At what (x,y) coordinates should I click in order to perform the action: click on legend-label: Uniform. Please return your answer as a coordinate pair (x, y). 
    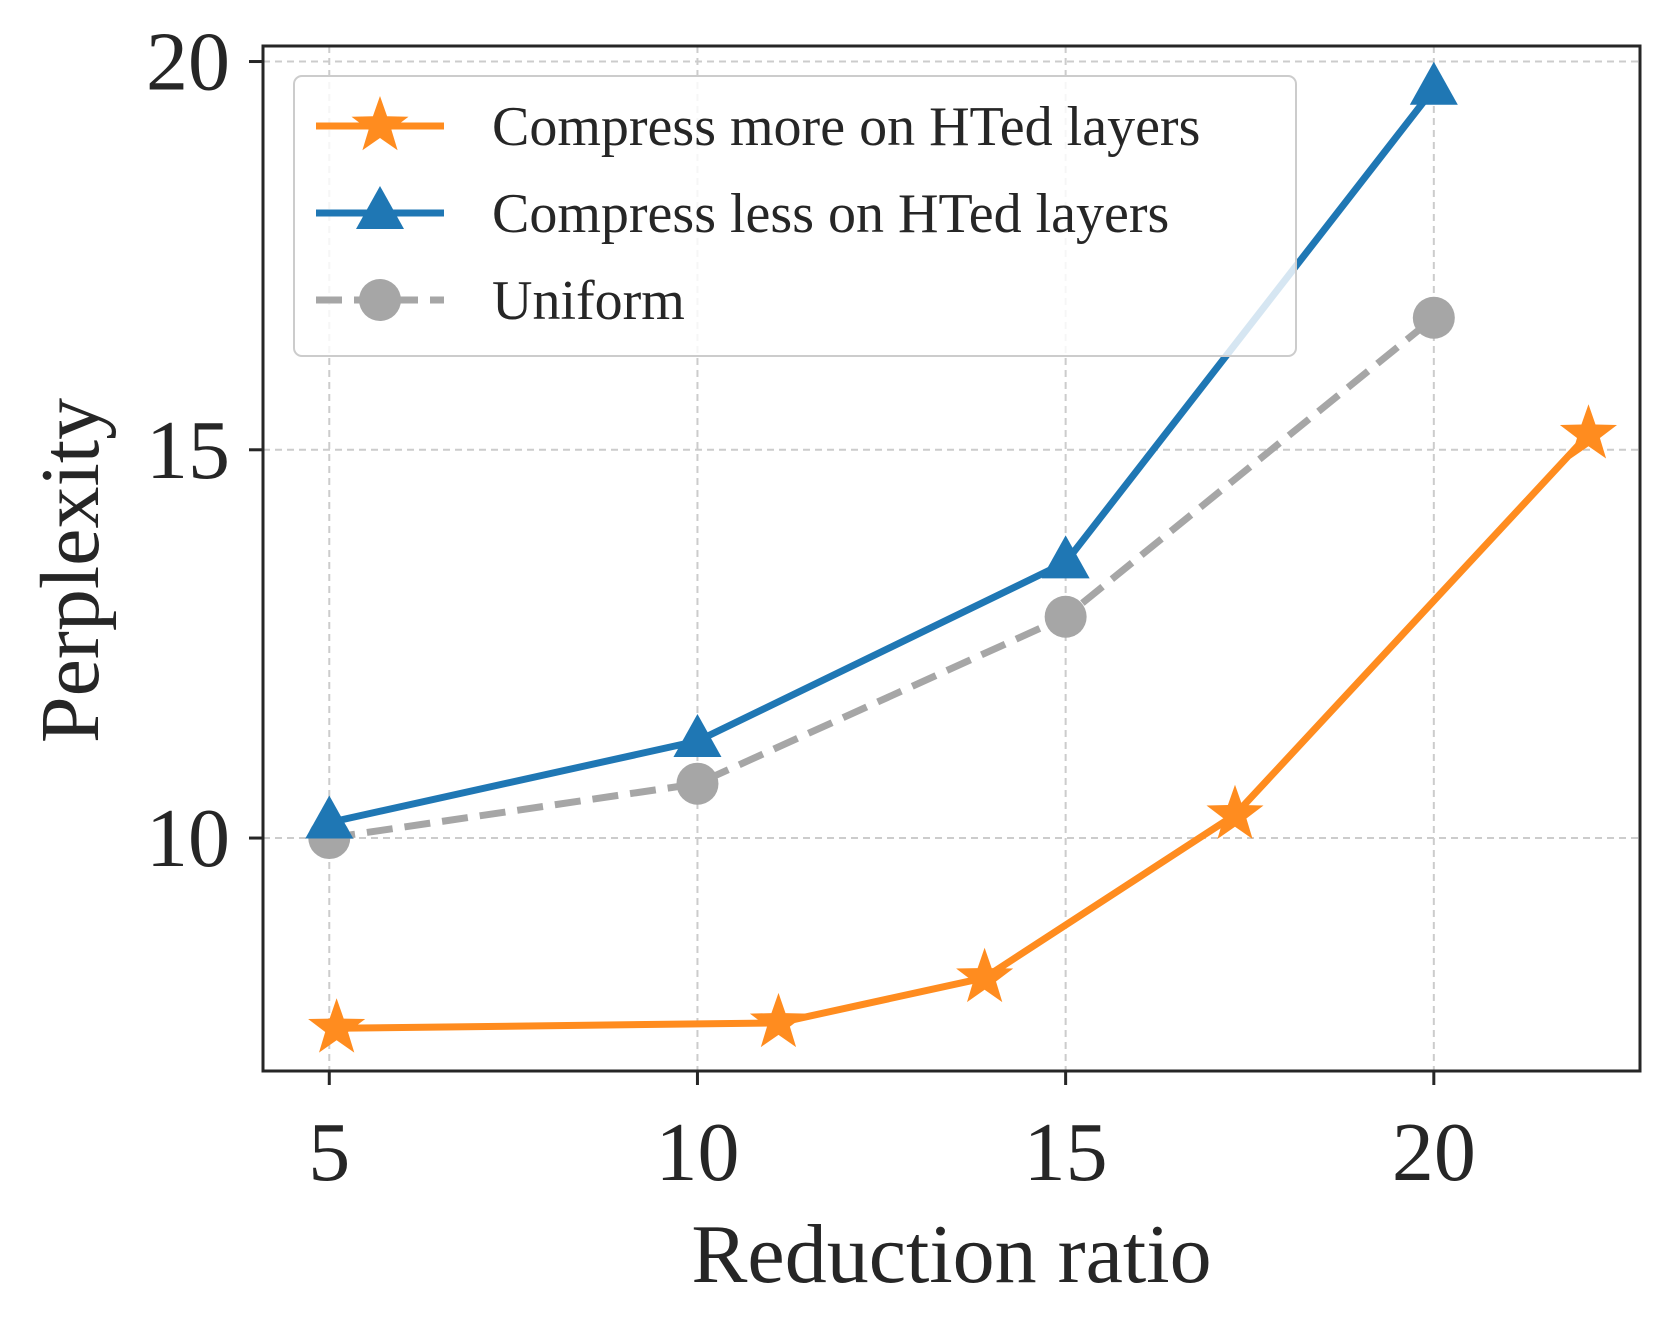
    Looking at the image, I should click on (588, 301).